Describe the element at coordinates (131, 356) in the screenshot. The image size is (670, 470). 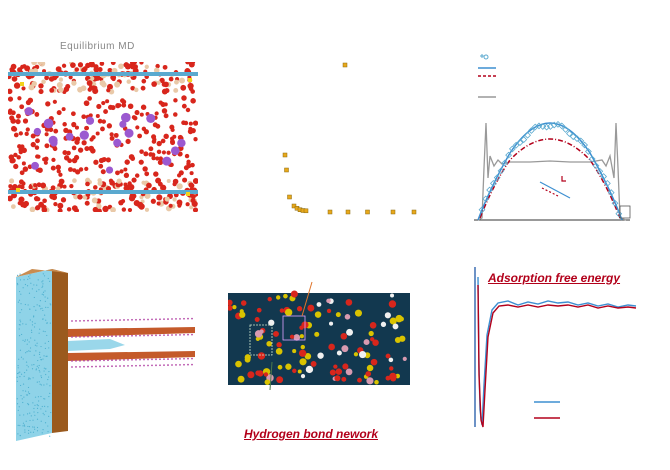
I see `channel-plate-lower` at that location.